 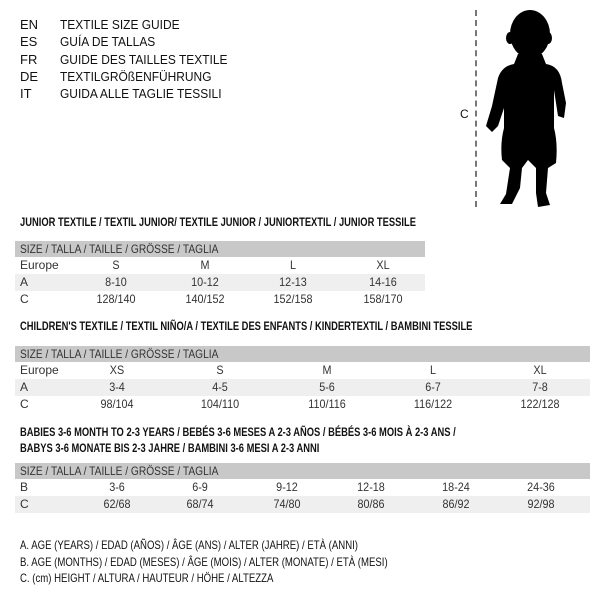 I want to click on table-cell: 110/116, so click(x=327, y=404).